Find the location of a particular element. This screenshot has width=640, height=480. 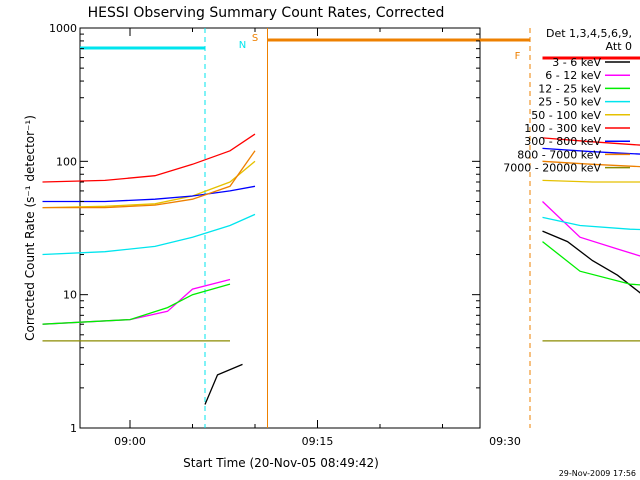

legend-label: 50 - 100 keV is located at coordinates (566, 115).